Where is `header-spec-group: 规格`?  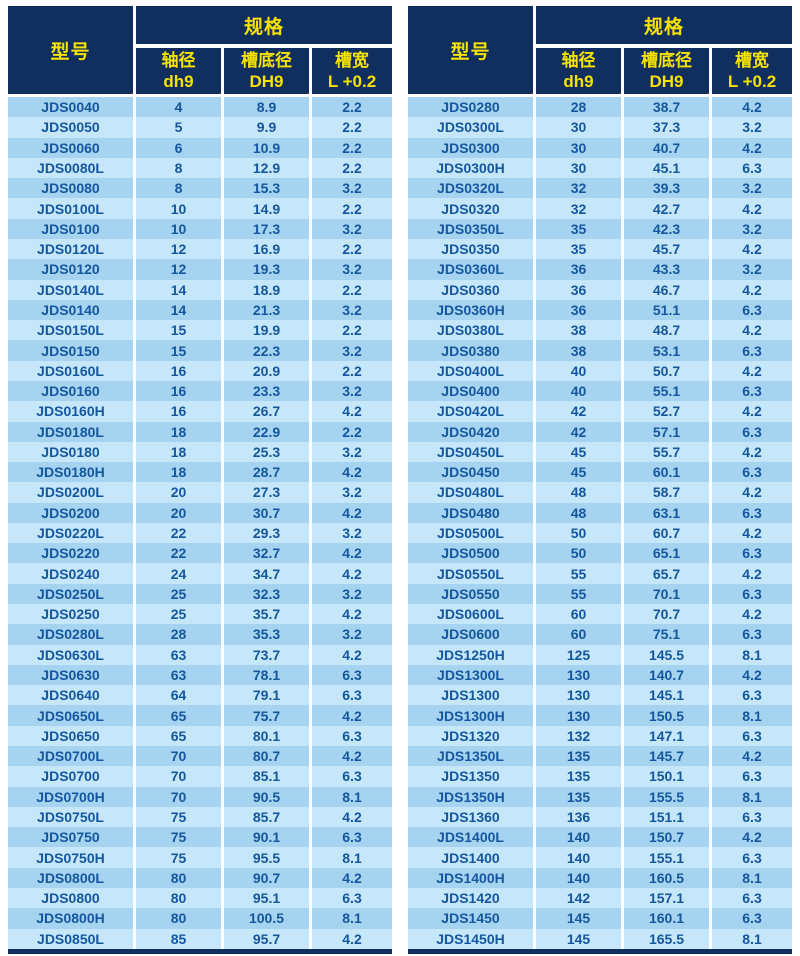
header-spec-group: 规格 is located at coordinates (664, 25).